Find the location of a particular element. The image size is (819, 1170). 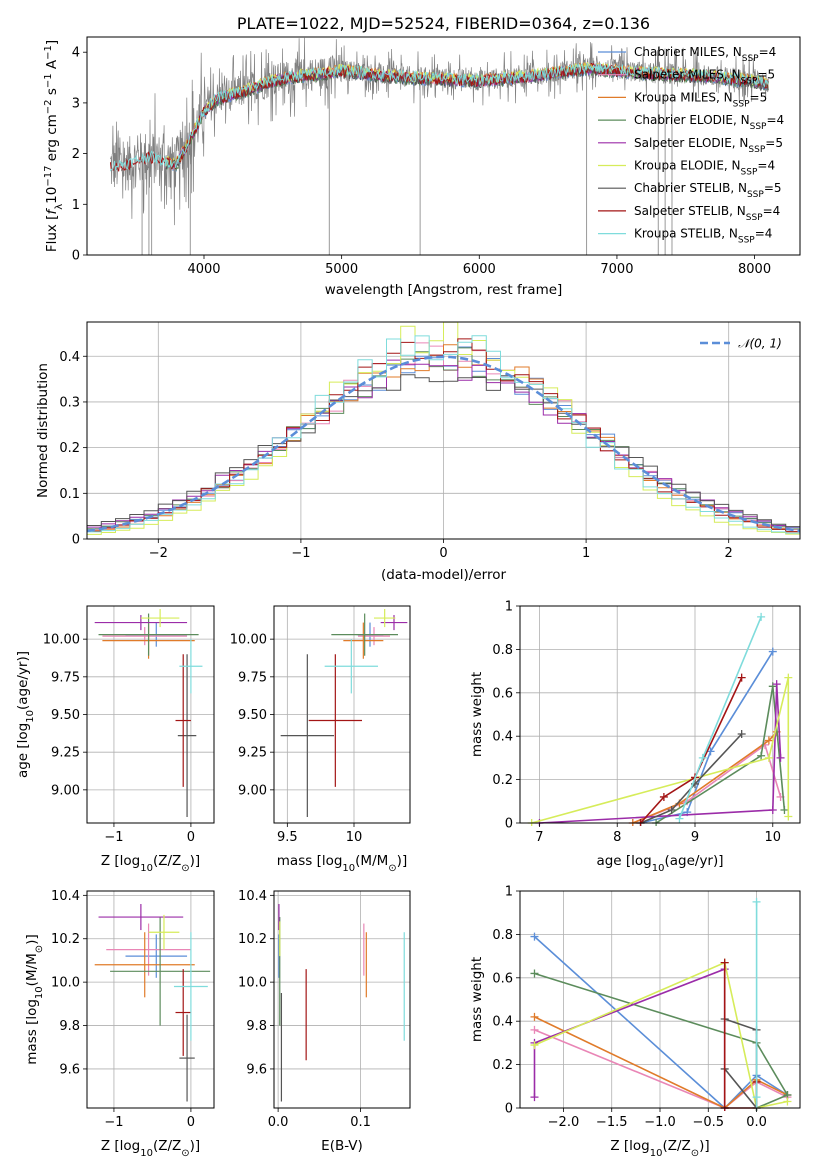

x-tick-label: 1 is located at coordinates (586, 553).